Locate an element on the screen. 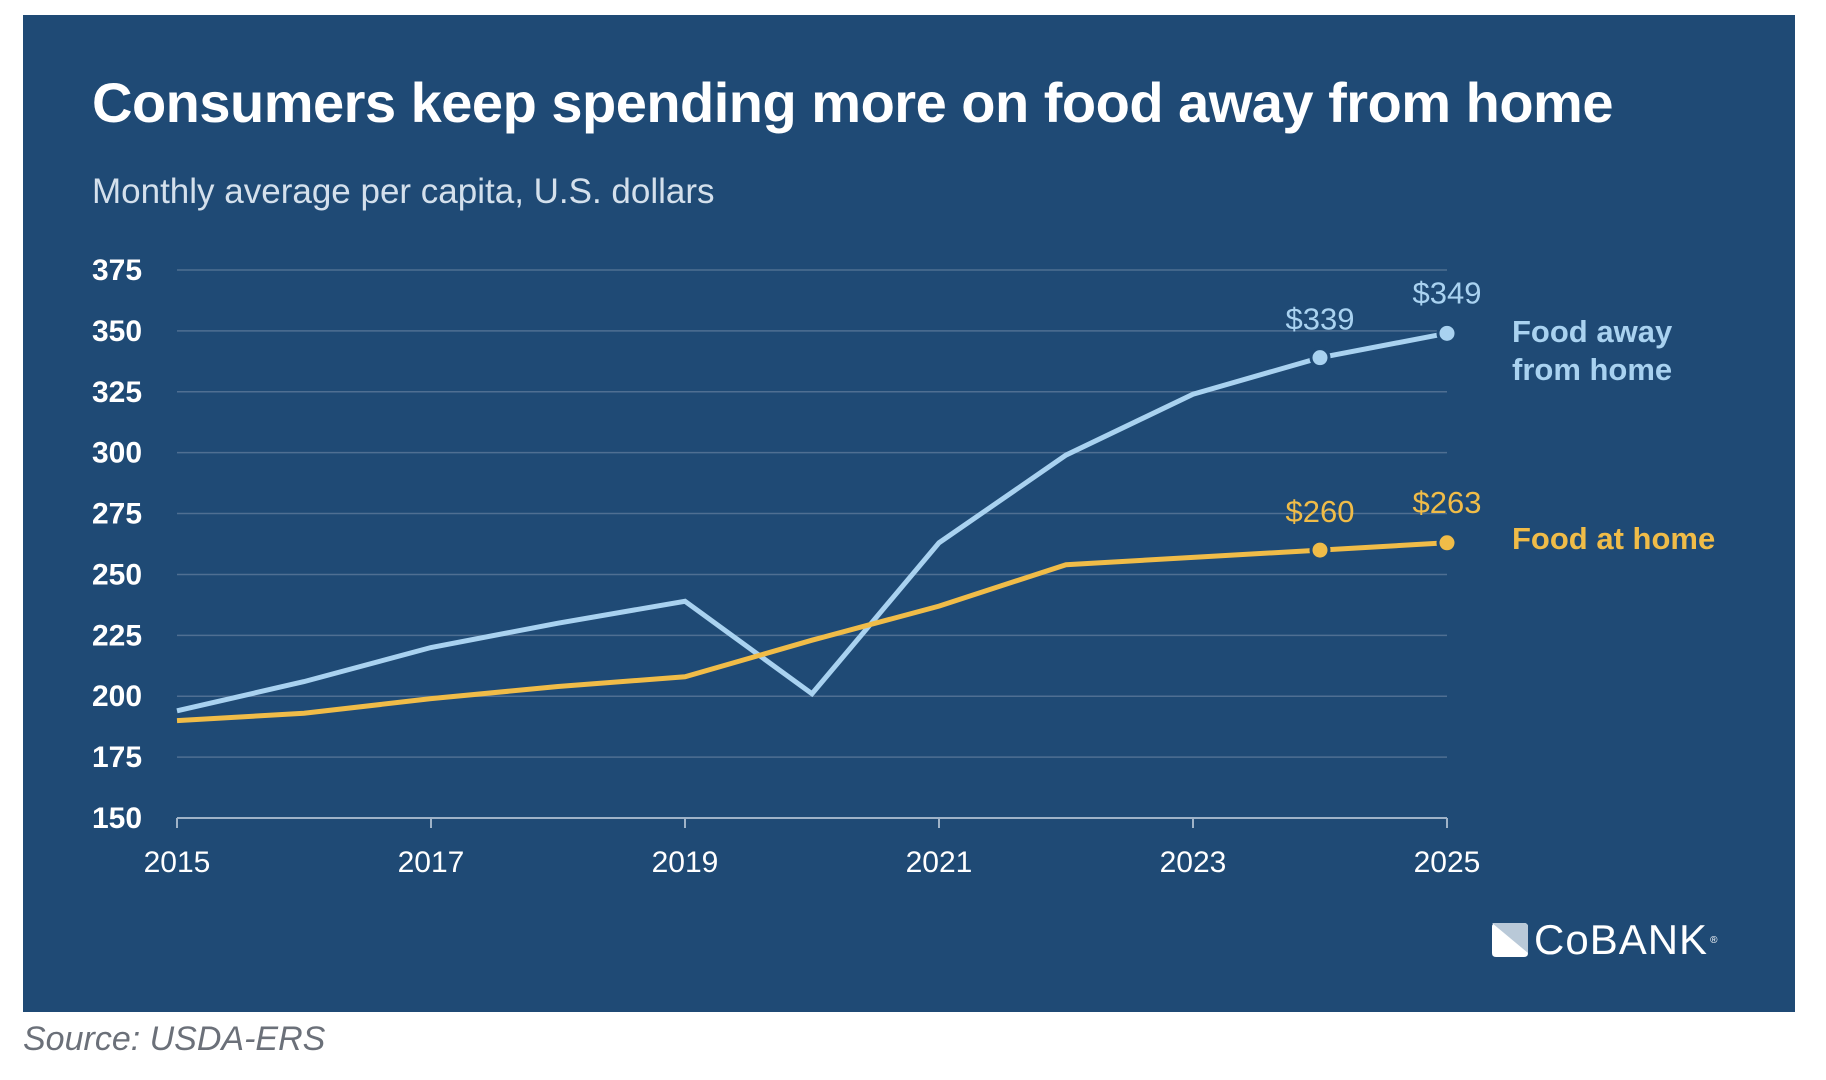  x-tick-label: 2015 is located at coordinates (177, 862).